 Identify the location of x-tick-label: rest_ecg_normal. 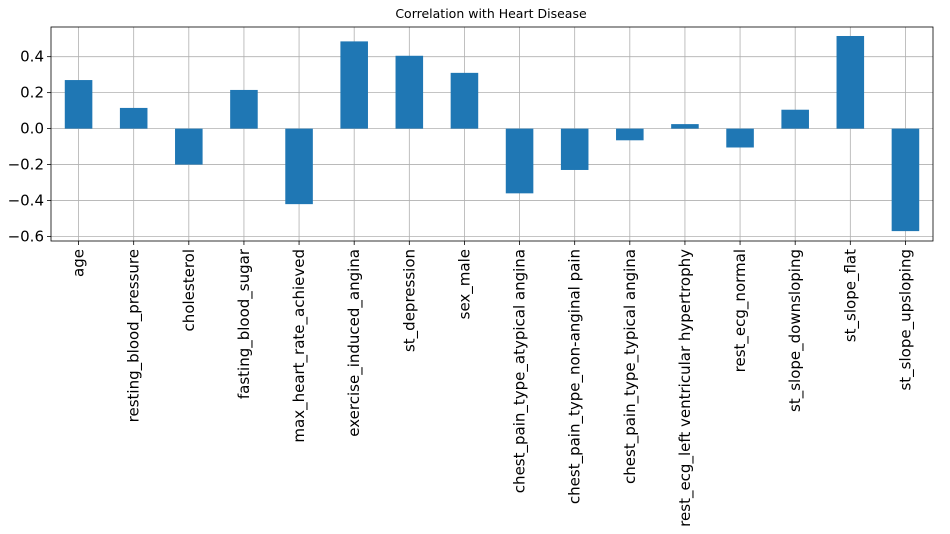
(740, 310).